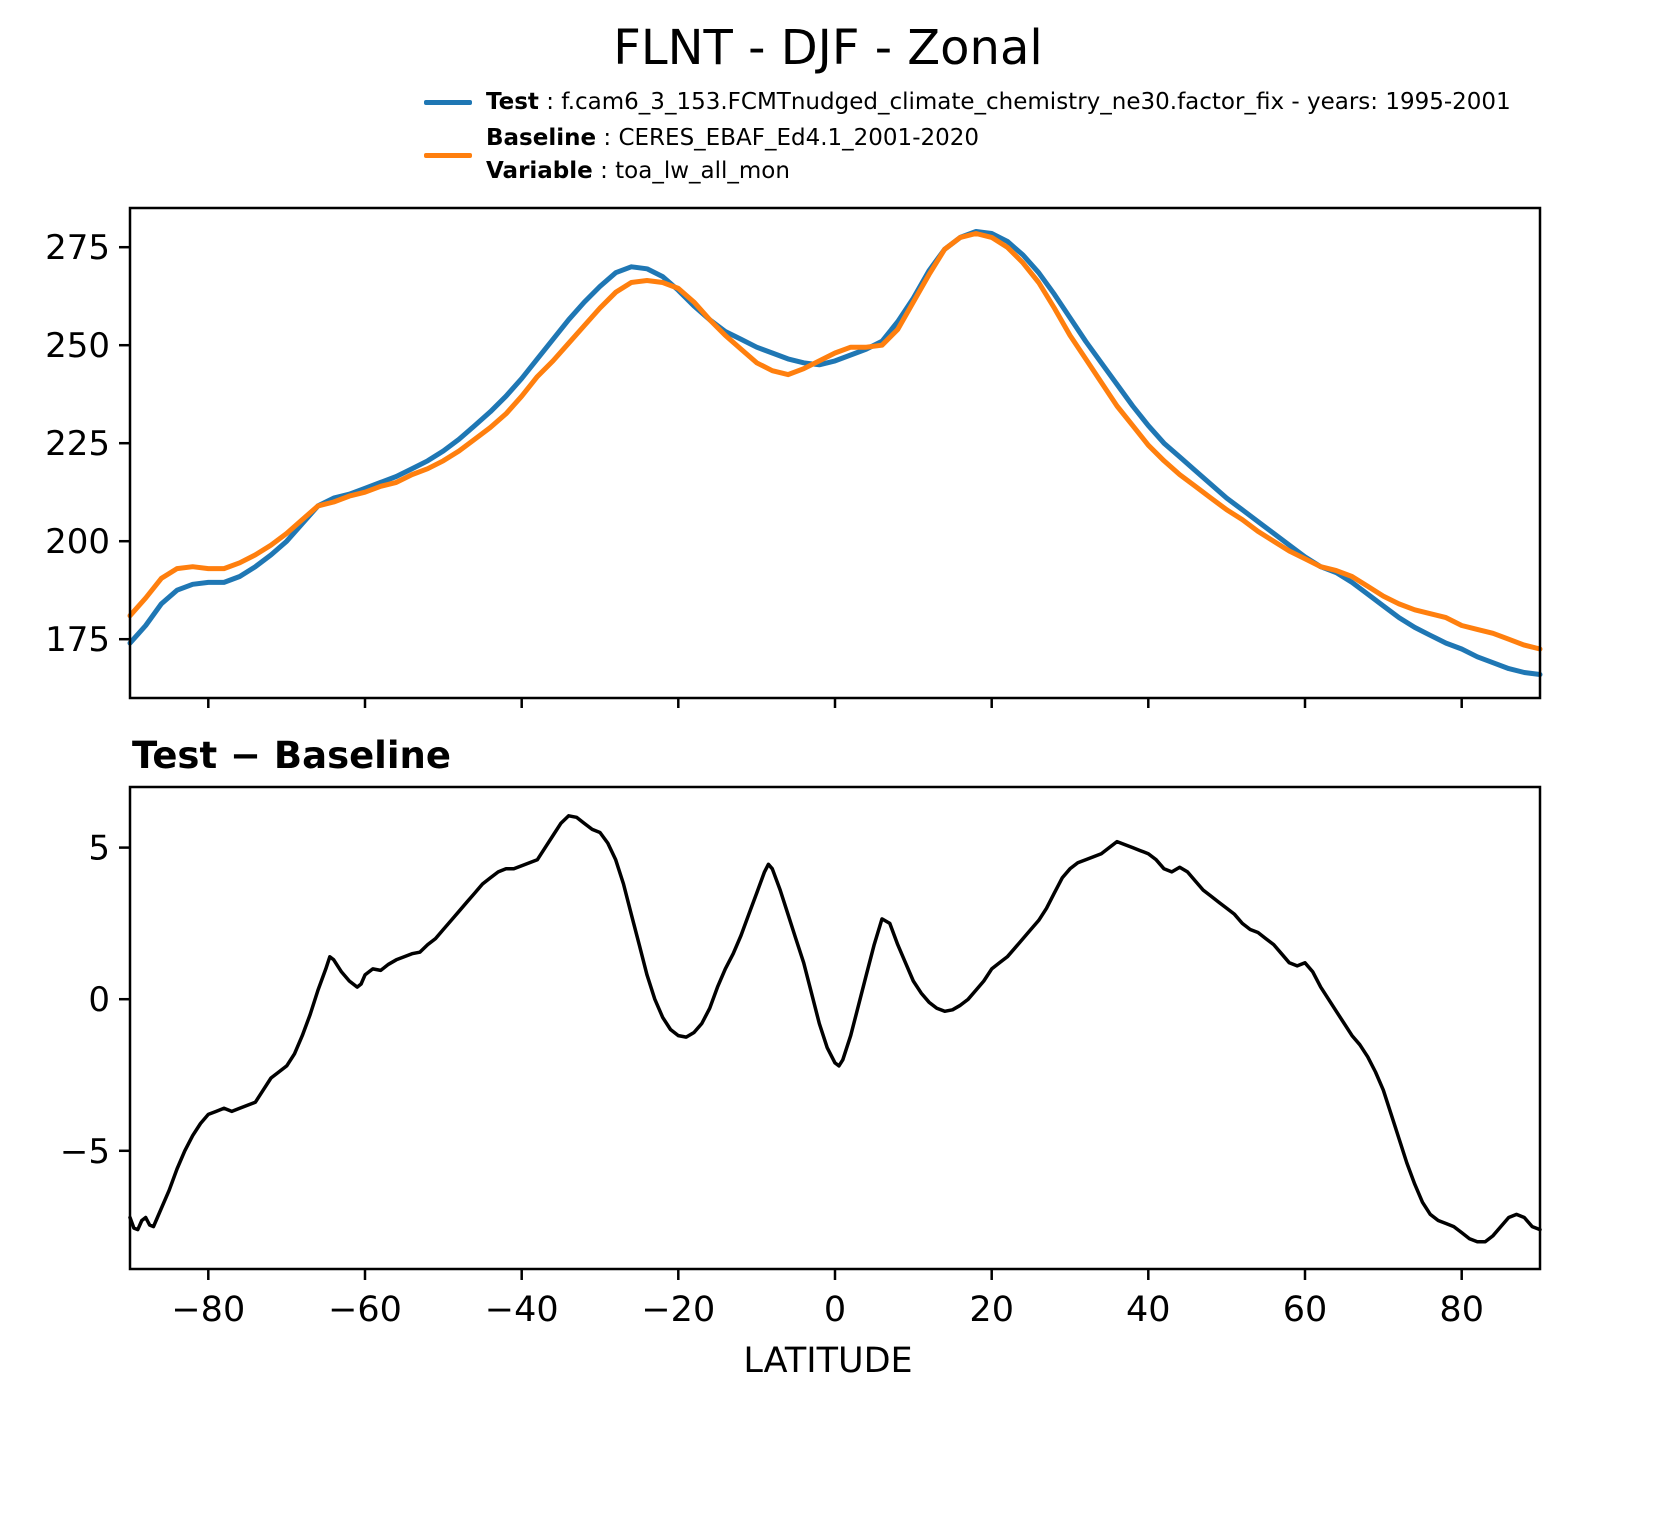 This screenshot has height=1514, width=1656. I want to click on legend-variable-line: Variable : toa_lw_all_mon, so click(732, 171).